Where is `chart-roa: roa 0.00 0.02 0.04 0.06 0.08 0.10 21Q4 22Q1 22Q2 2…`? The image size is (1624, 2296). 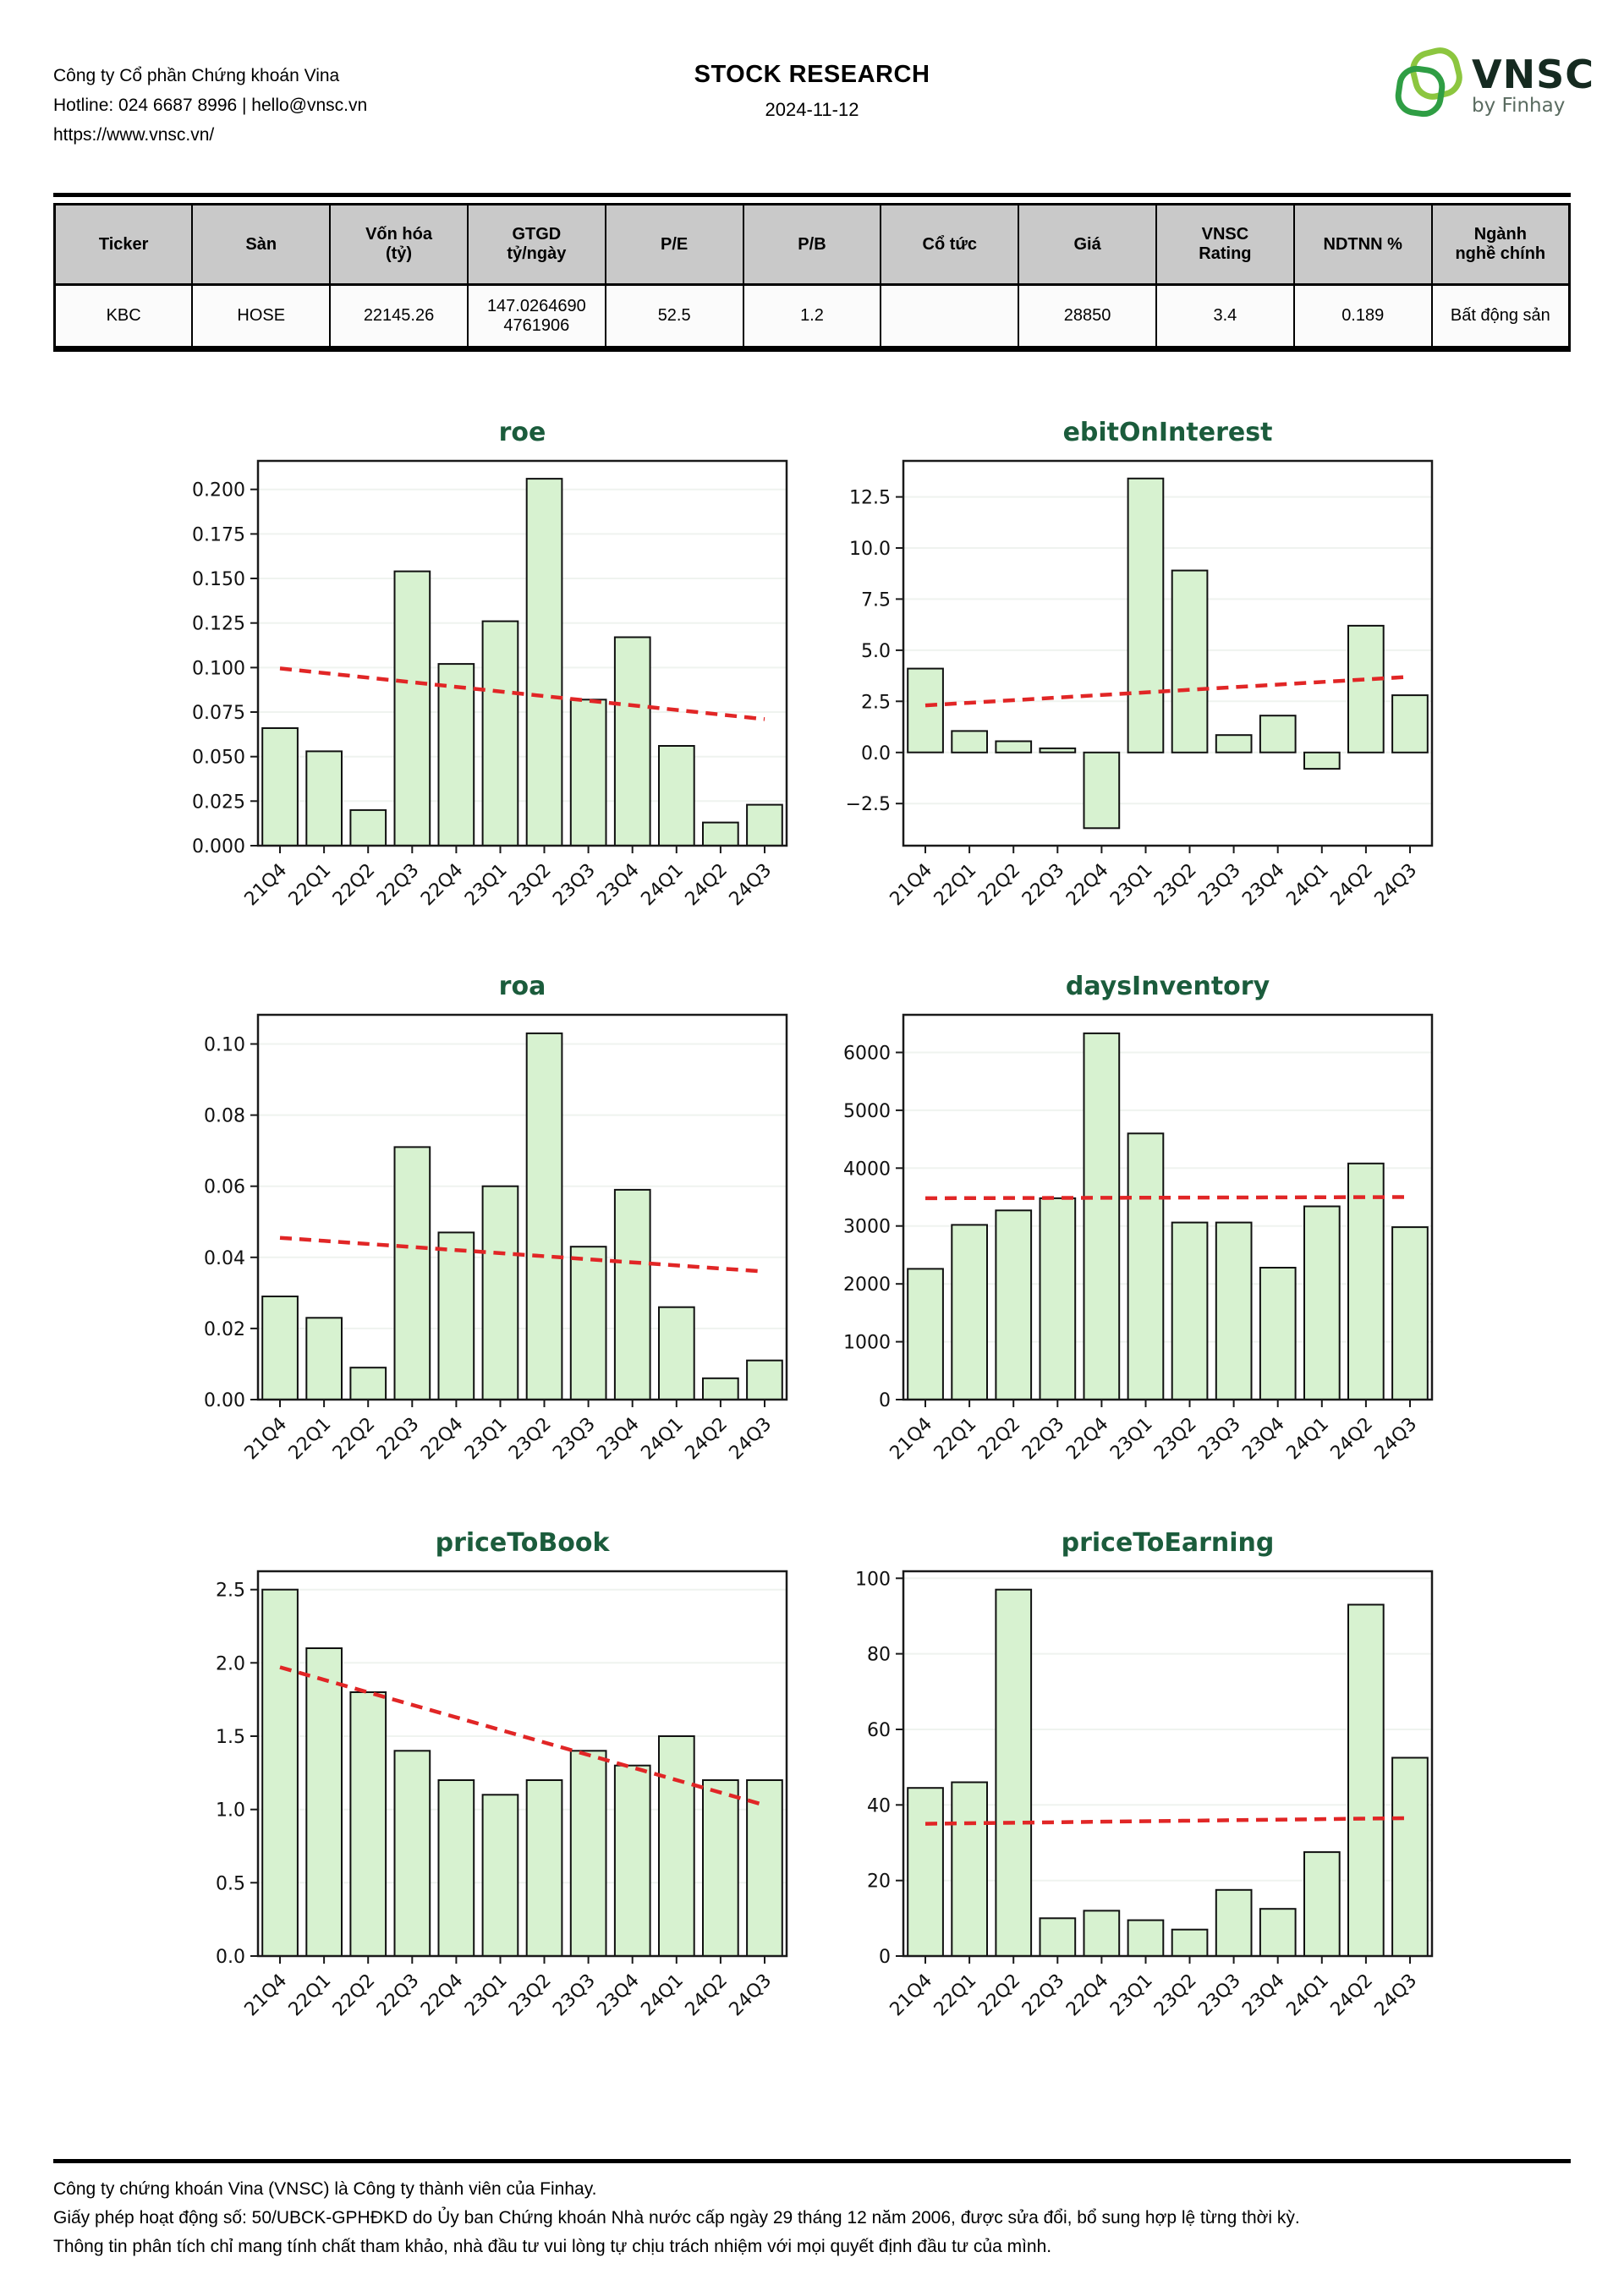 chart-roa: roa 0.00 0.02 0.04 0.06 0.08 0.10 21Q4 22Q1 22Q2 2… is located at coordinates (461, 1243).